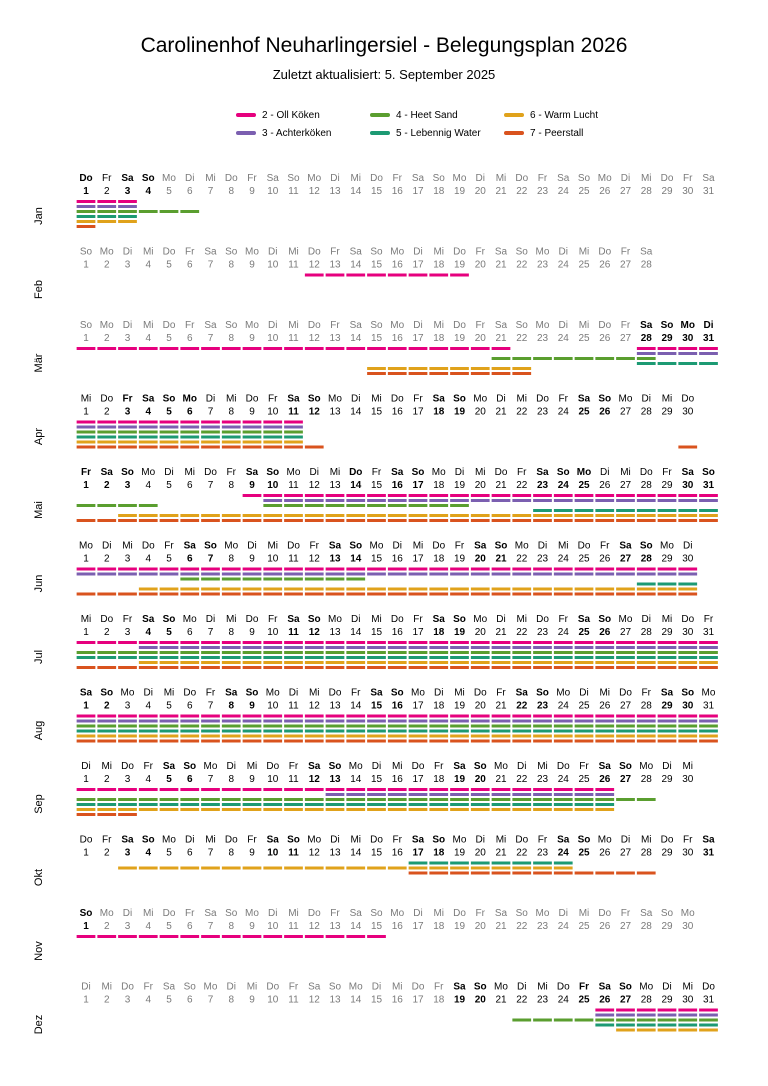 The image size is (768, 1086). I want to click on day-number: 21, so click(501, 412).